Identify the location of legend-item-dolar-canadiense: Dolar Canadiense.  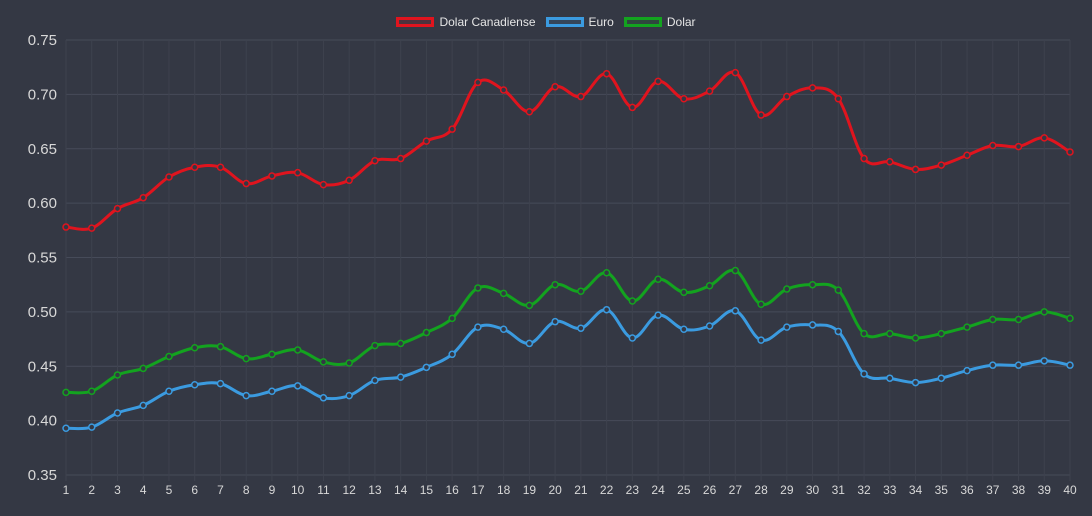
(466, 22).